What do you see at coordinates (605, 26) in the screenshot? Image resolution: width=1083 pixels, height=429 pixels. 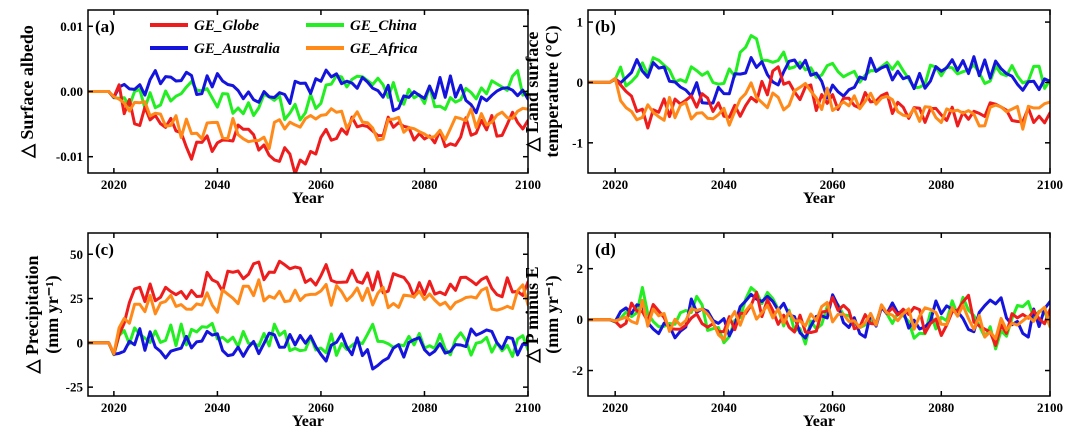 I see `panel-label: (b)` at bounding box center [605, 26].